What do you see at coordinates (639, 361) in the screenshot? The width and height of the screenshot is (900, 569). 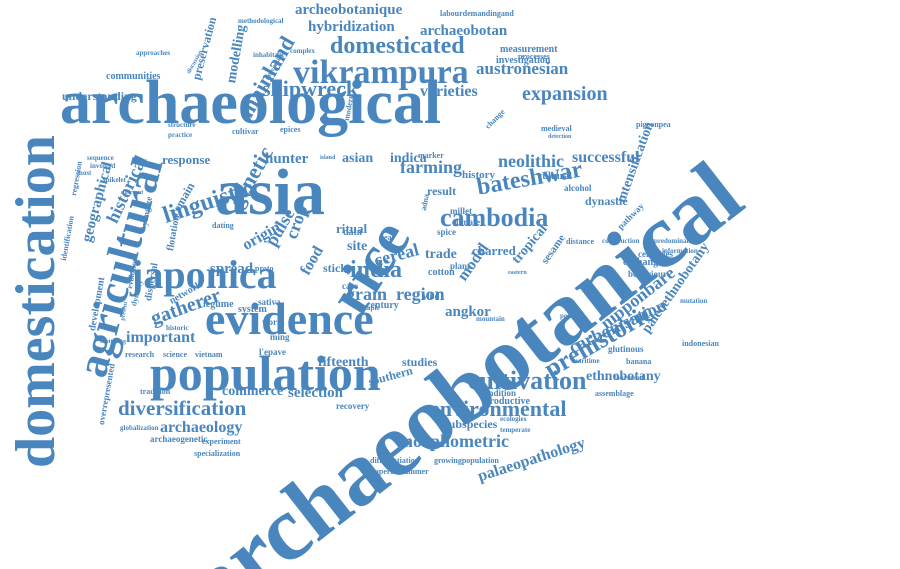 I see `cloud-word: banana` at bounding box center [639, 361].